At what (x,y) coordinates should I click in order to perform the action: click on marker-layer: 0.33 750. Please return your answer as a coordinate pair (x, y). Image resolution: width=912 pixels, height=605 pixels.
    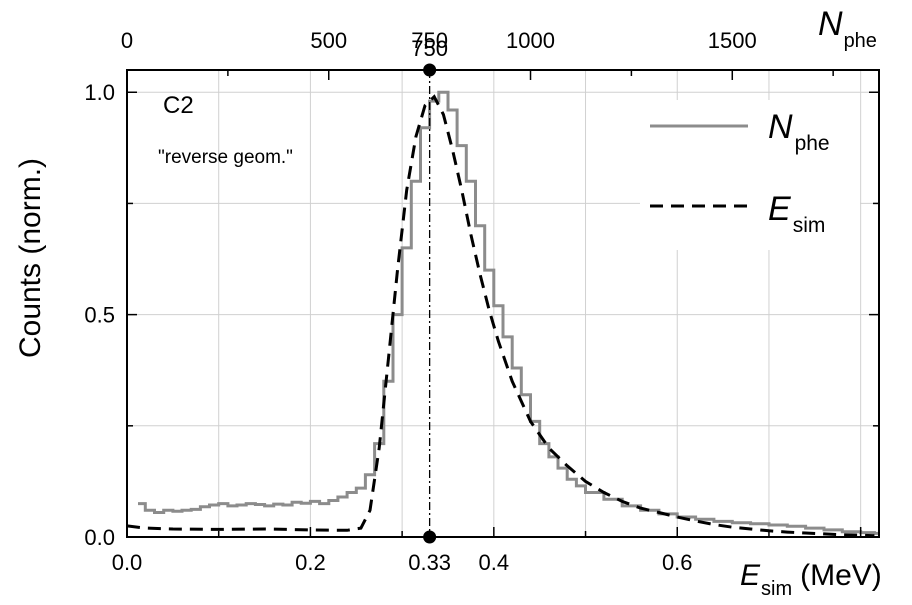
    Looking at the image, I should click on (429, 305).